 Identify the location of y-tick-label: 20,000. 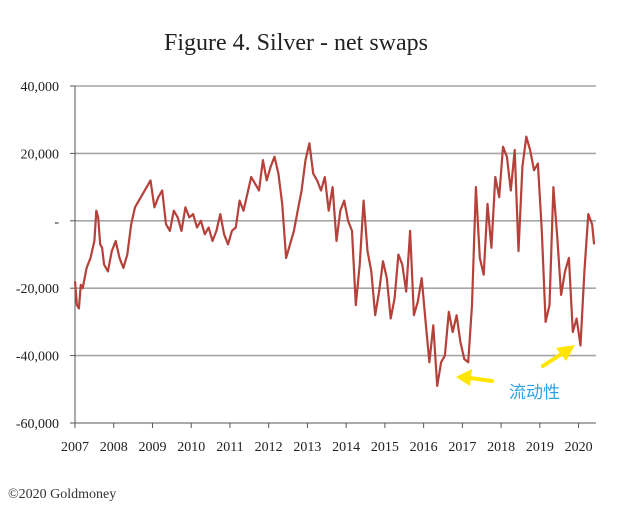
(40, 154).